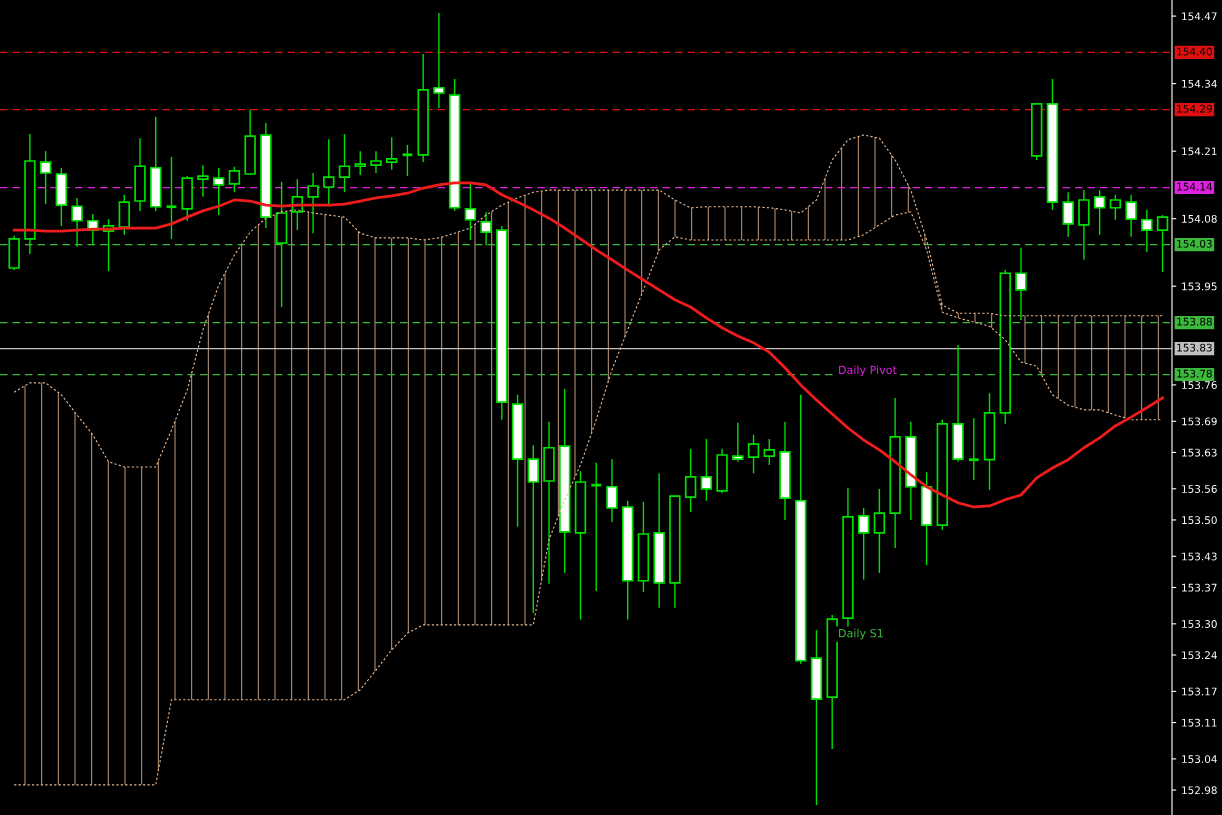  Describe the element at coordinates (1199, 151) in the screenshot. I see `y-tick-label: 154.21` at that location.